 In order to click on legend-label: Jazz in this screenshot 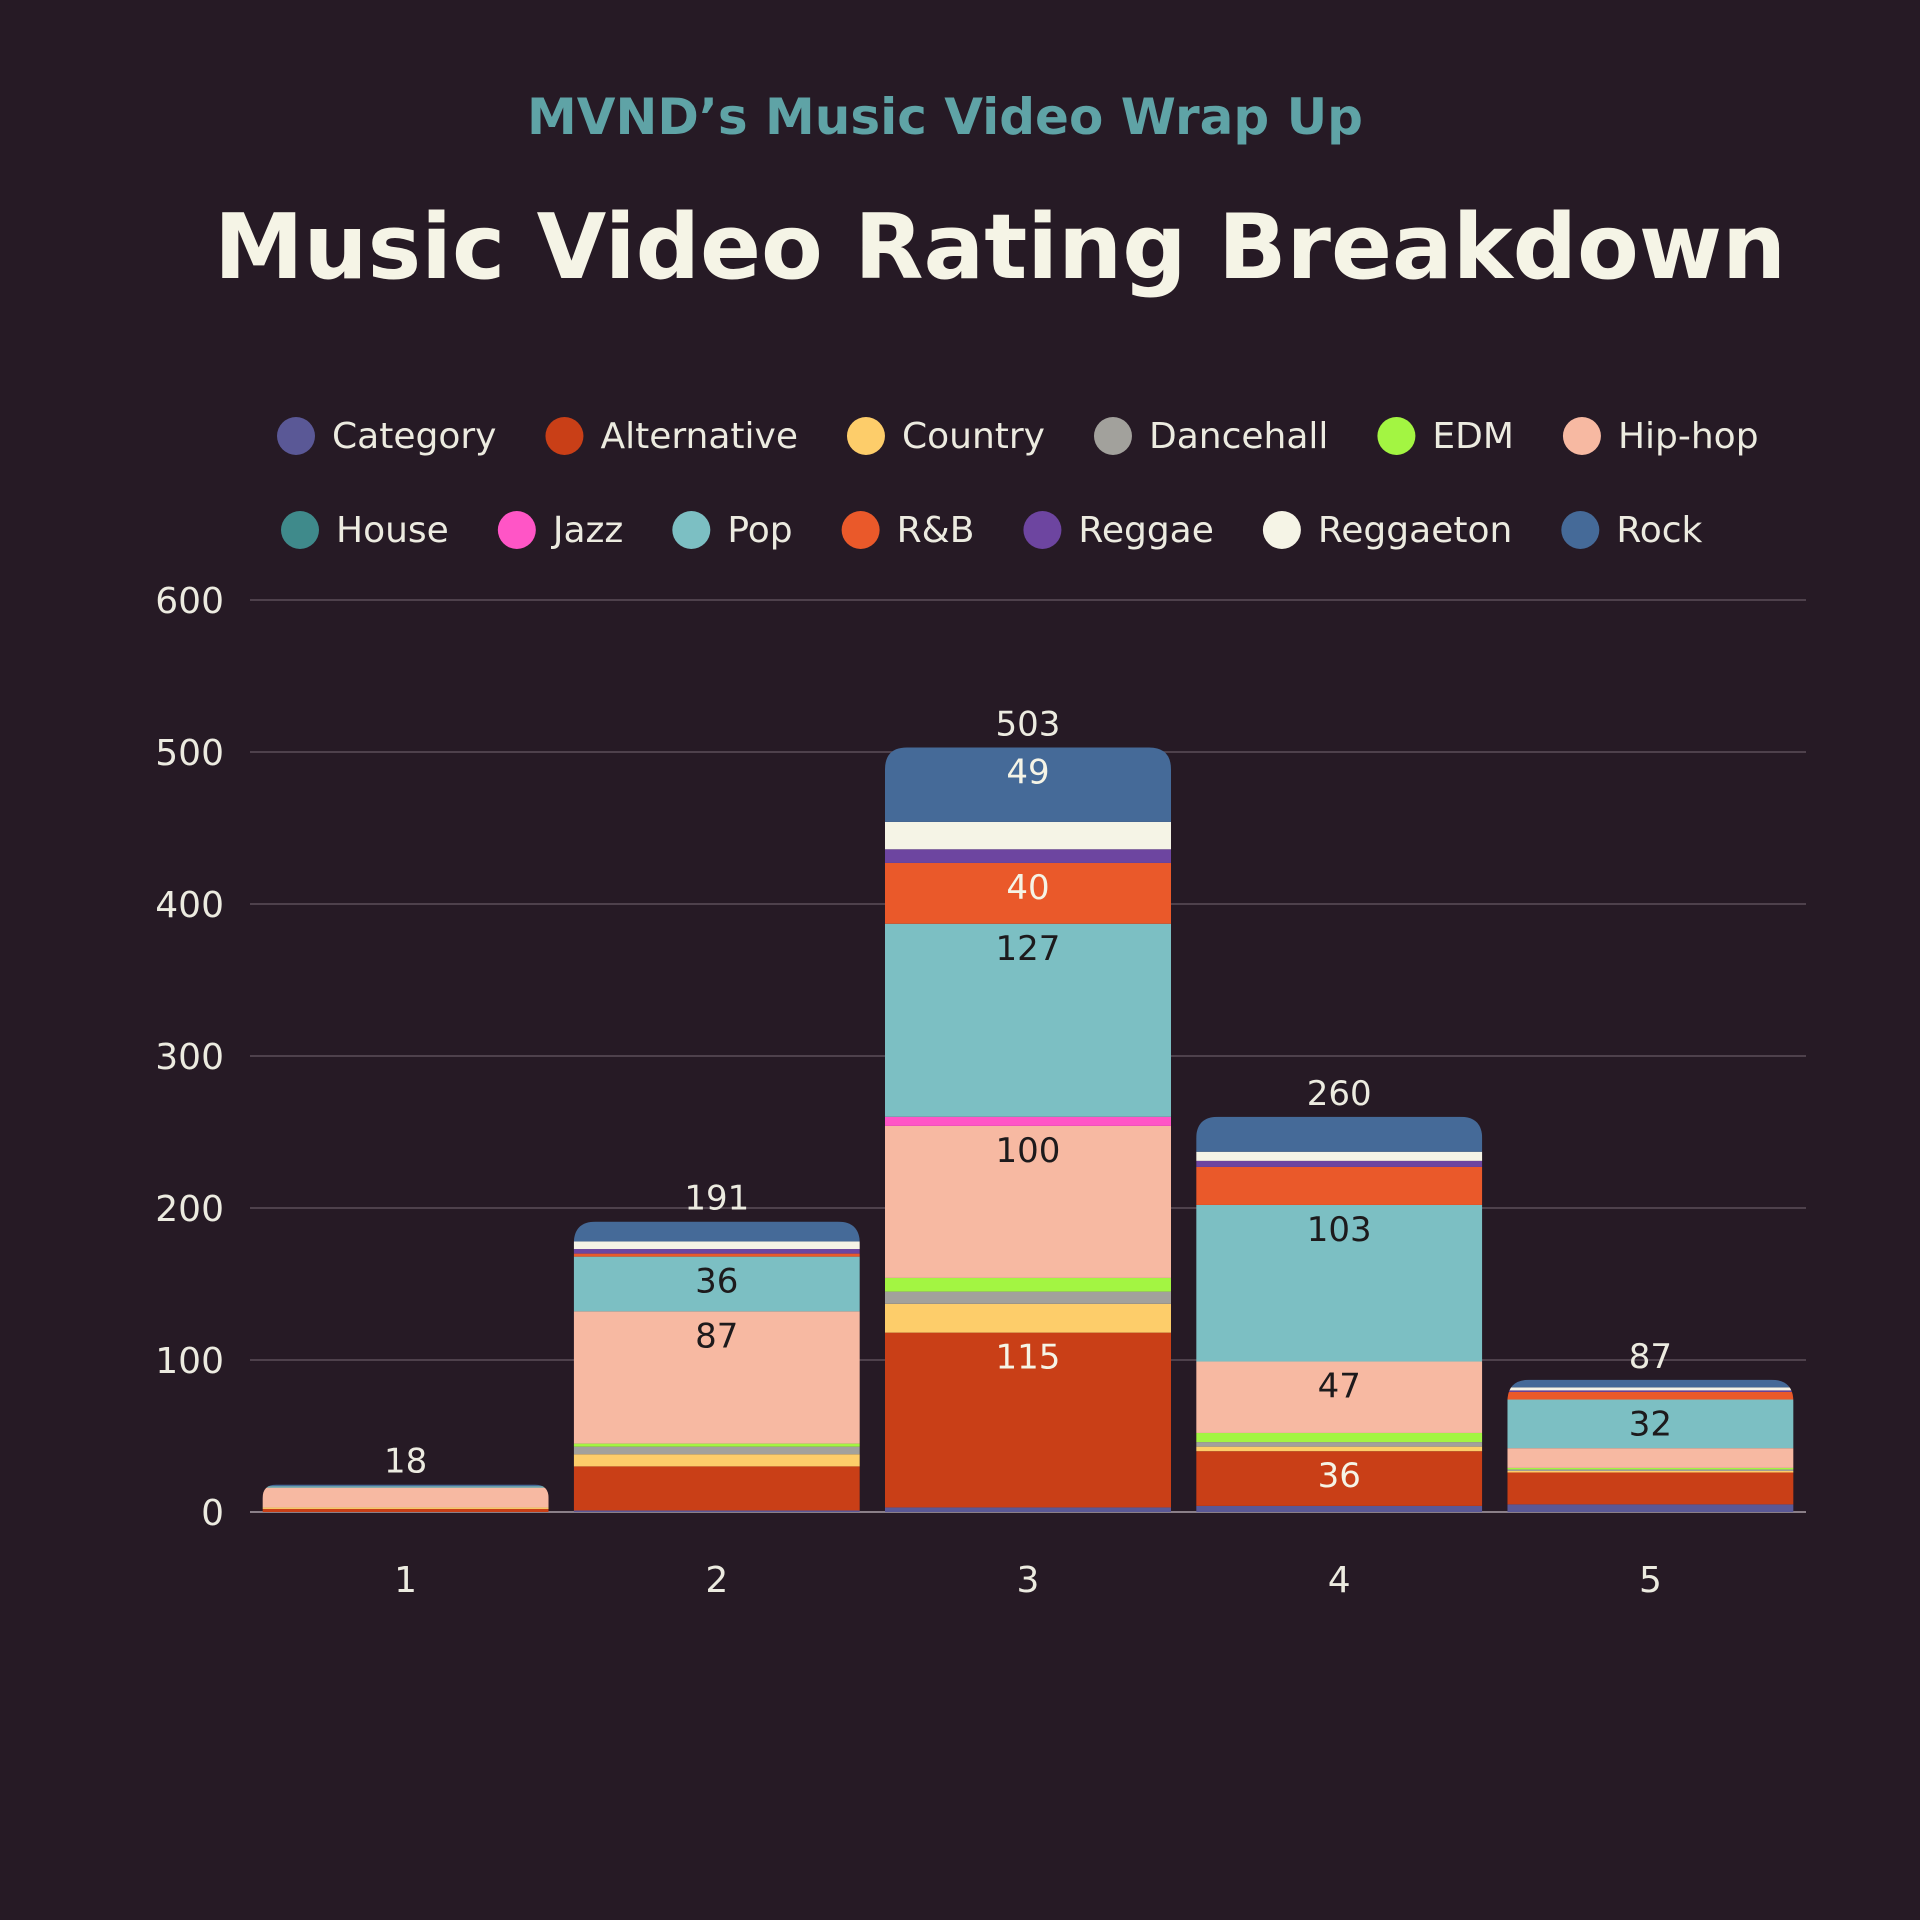, I will do `click(587, 530)`.